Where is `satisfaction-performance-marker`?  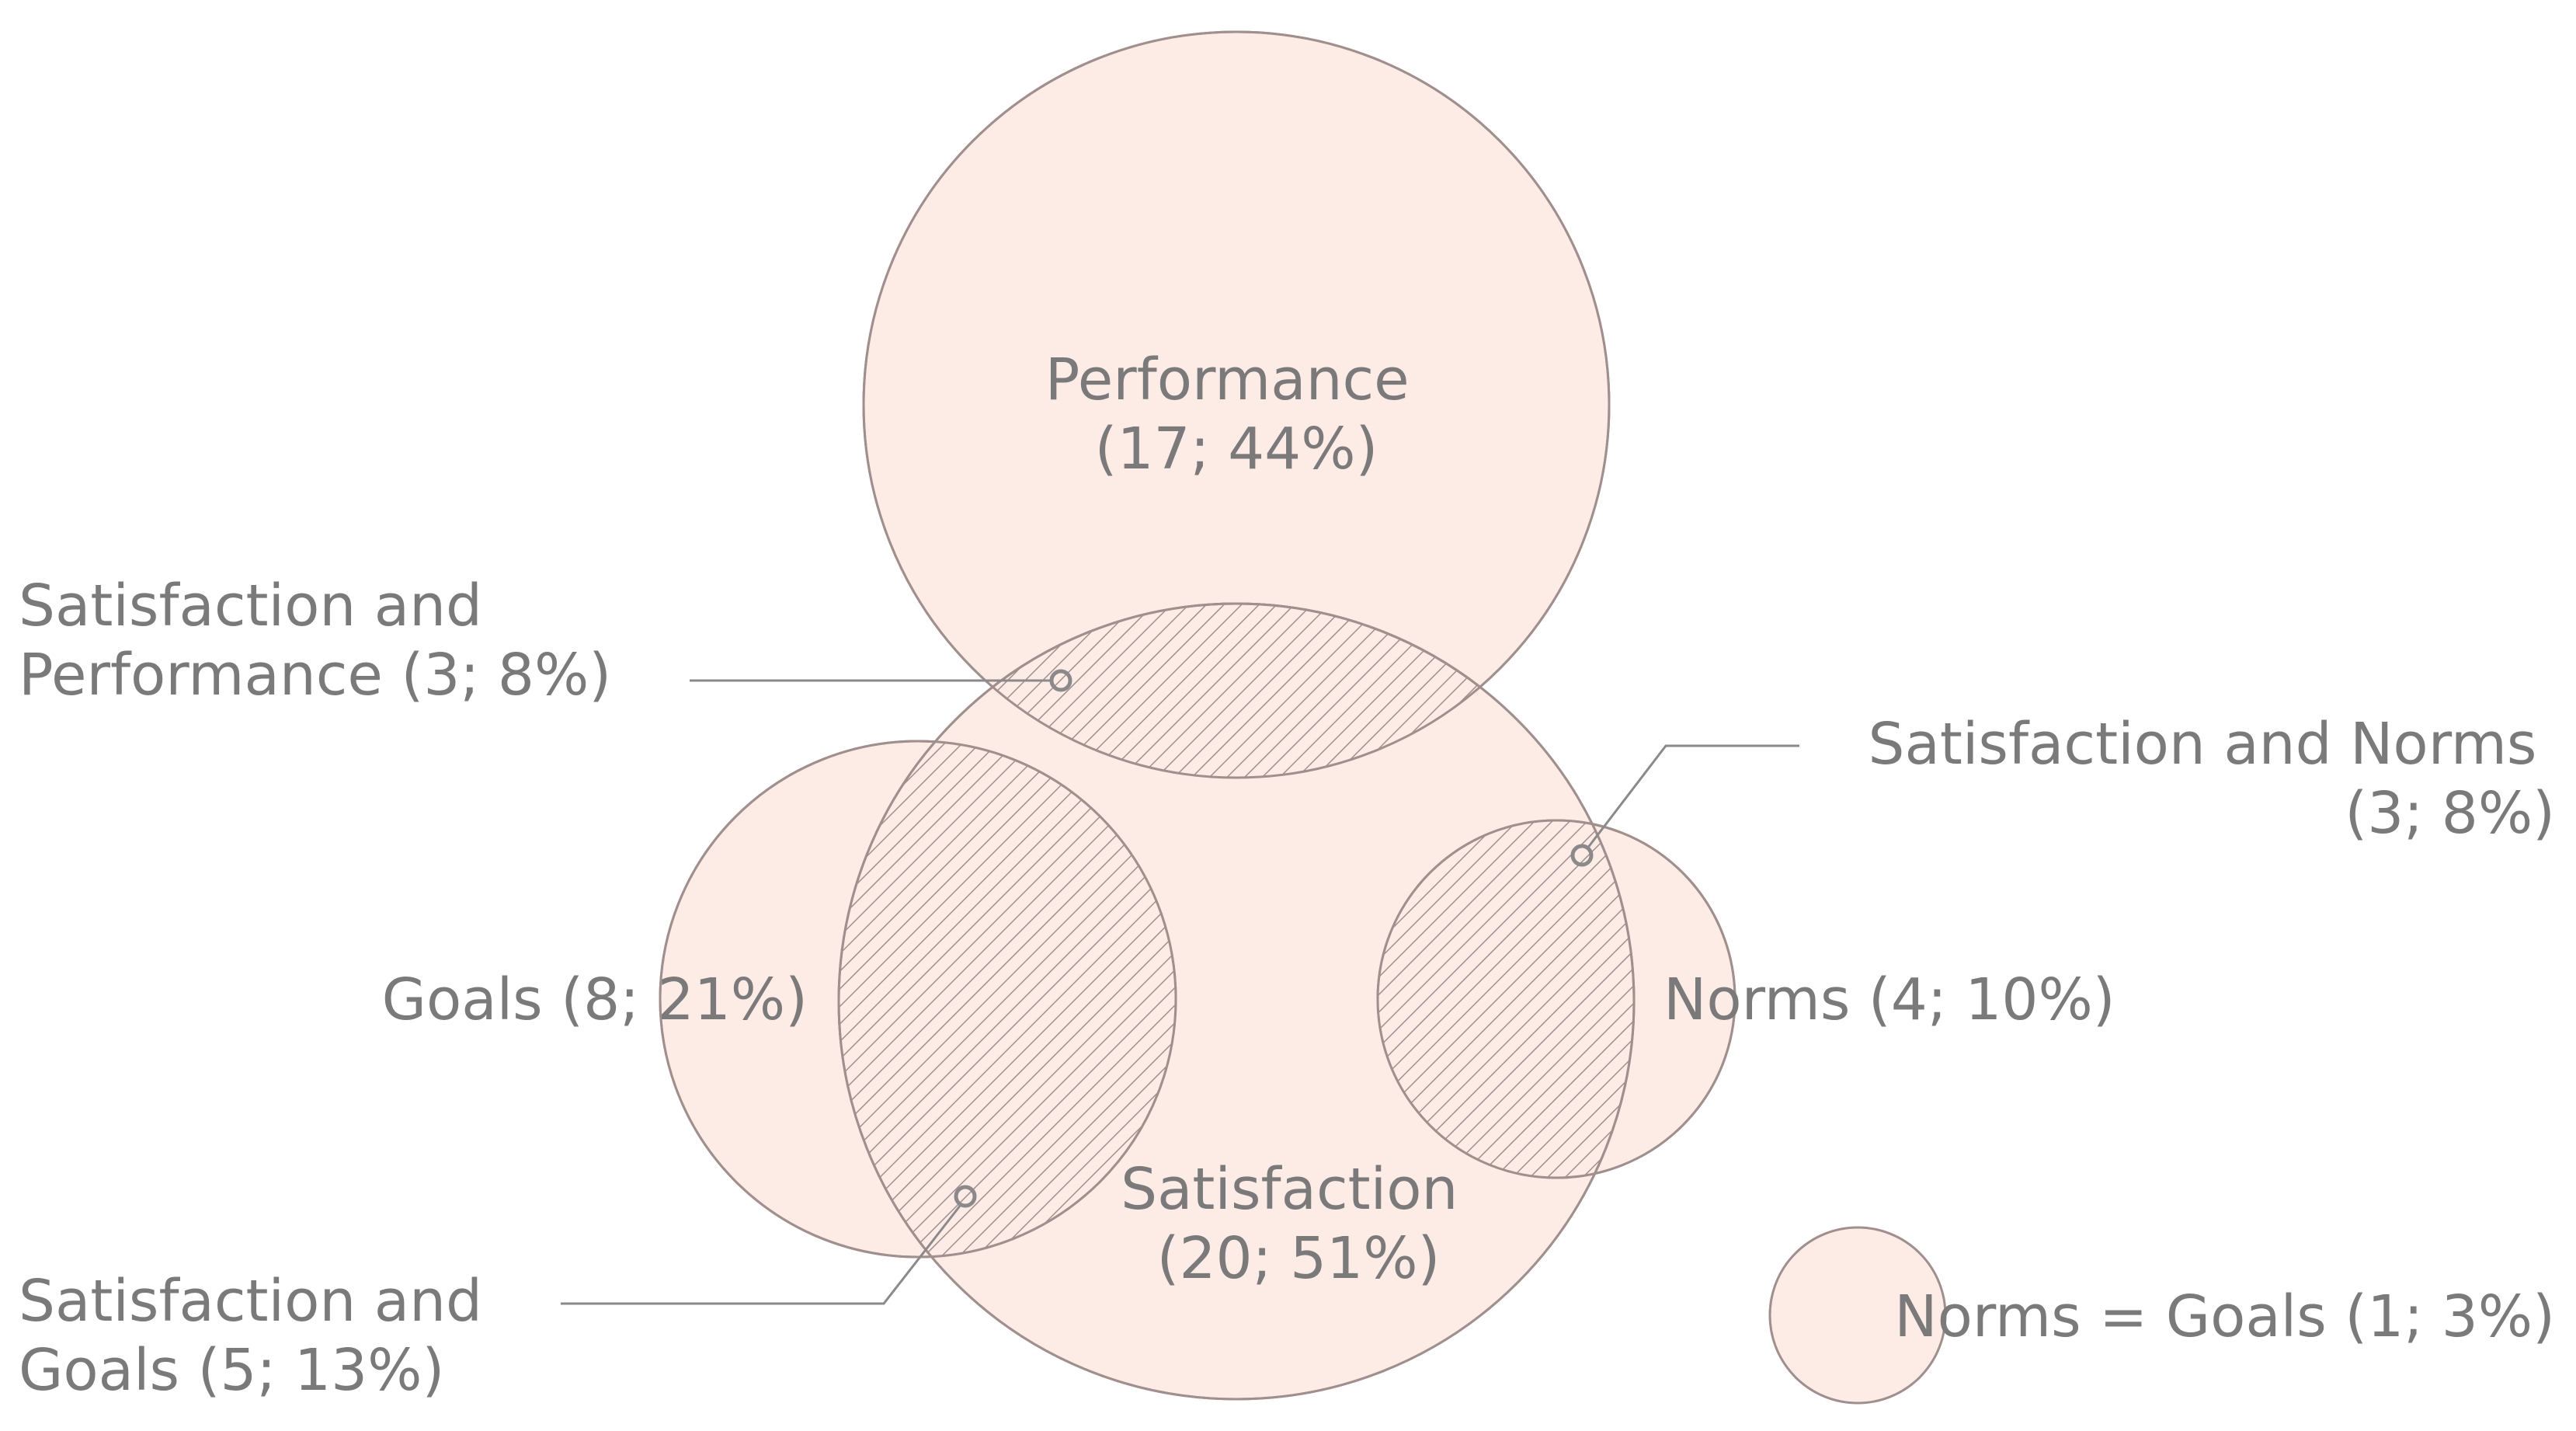
satisfaction-performance-marker is located at coordinates (1060, 680).